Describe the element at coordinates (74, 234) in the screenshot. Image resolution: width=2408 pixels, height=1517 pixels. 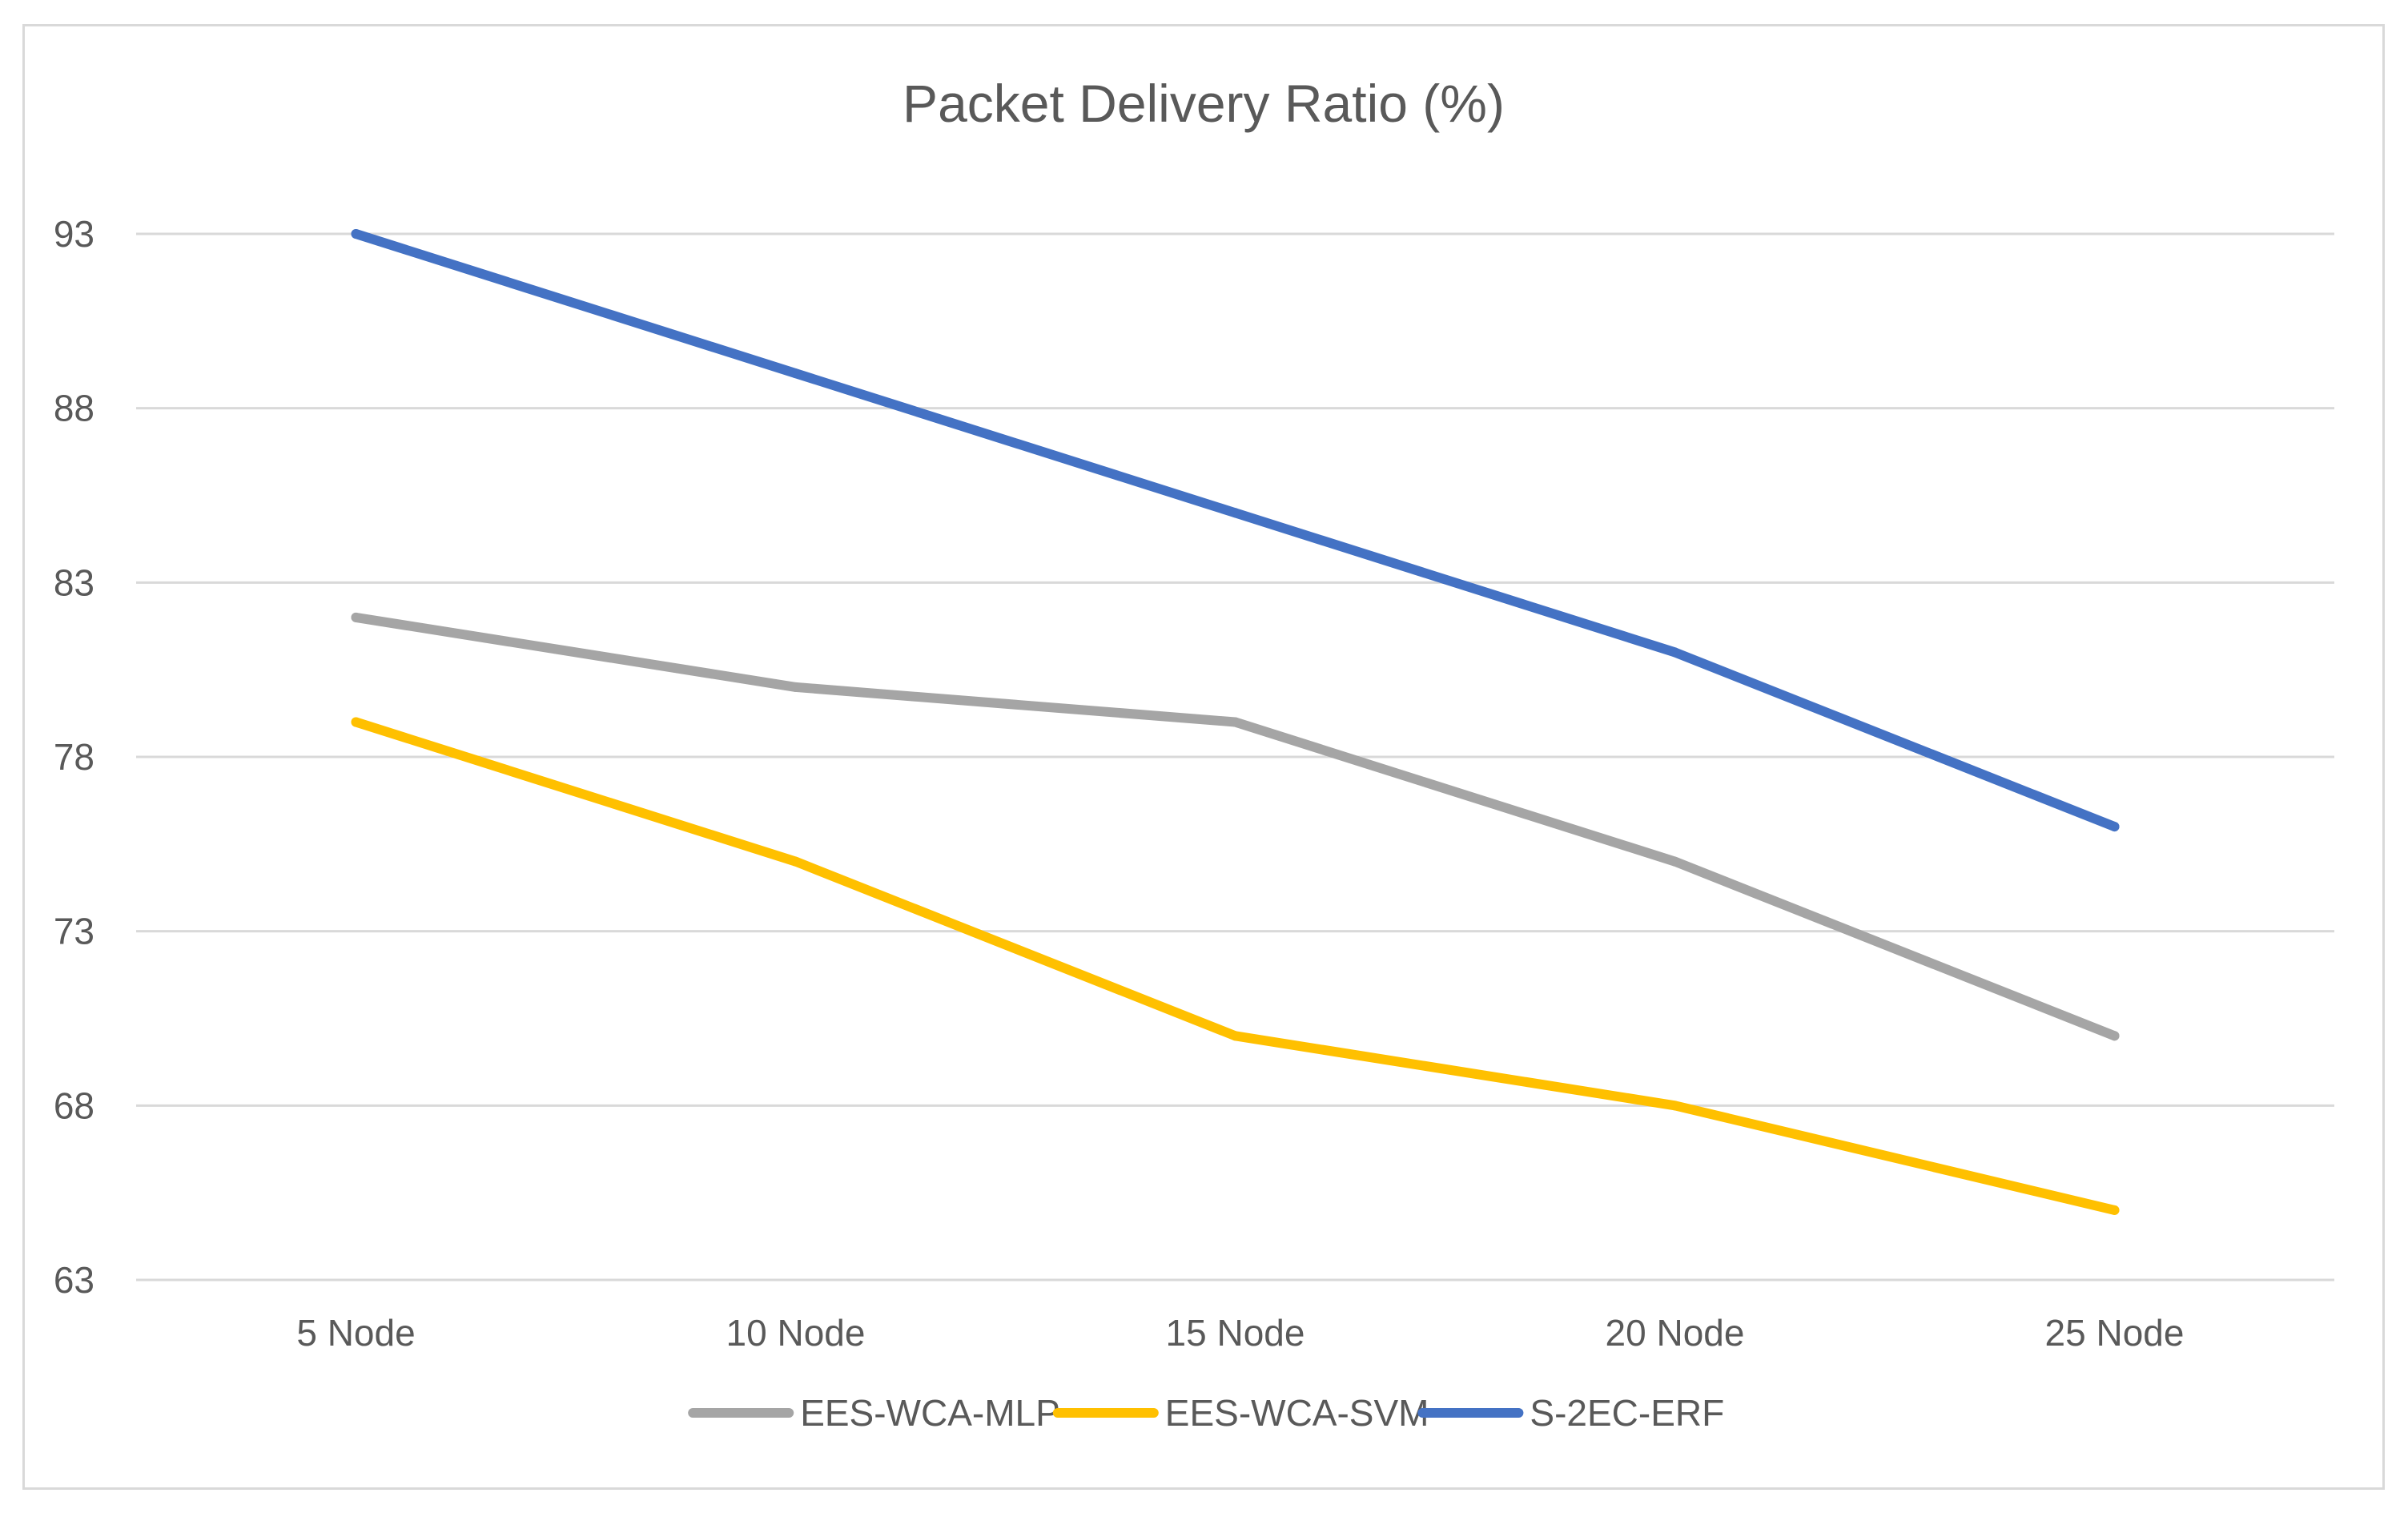
I see `y-tick-label: 93` at that location.